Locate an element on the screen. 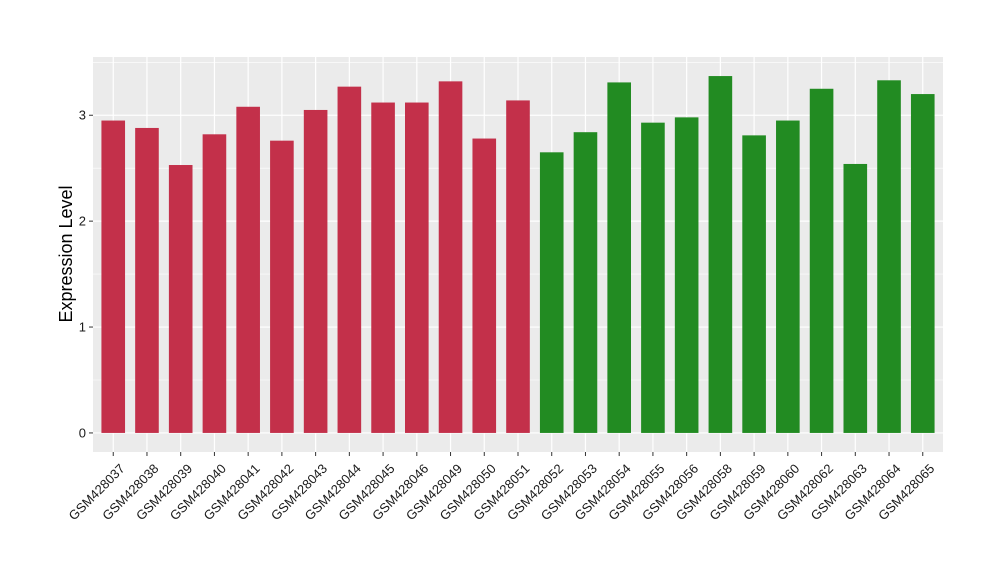 This screenshot has width=1000, height=580. bar-GSM428060 is located at coordinates (788, 276).